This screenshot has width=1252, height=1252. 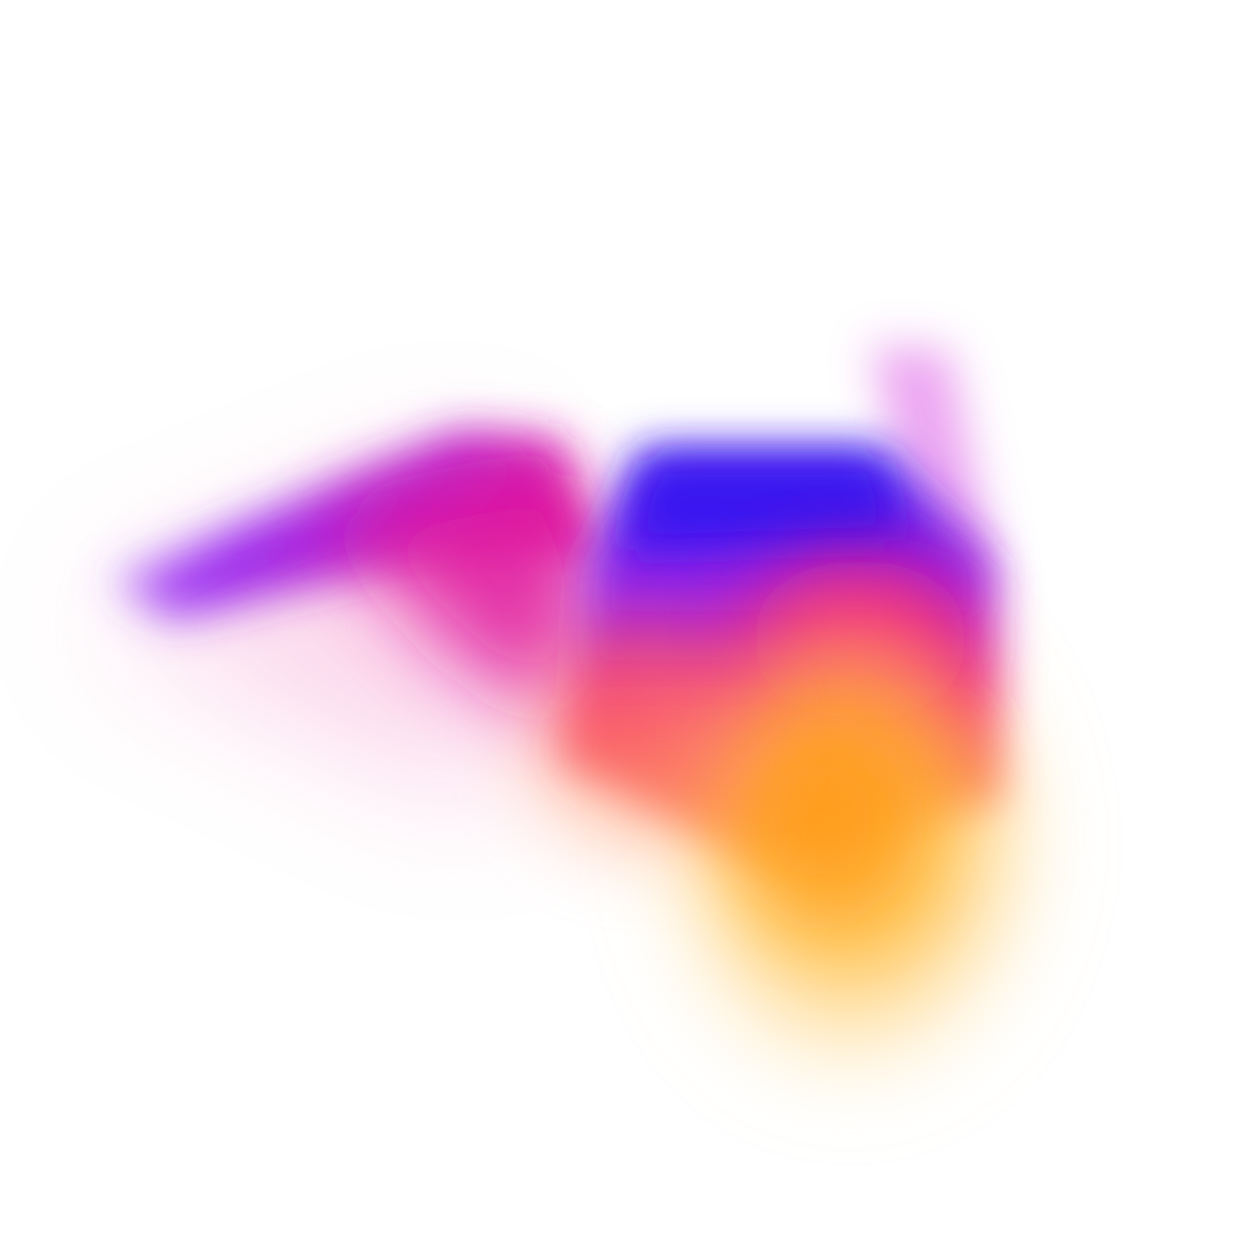 I want to click on blue-top, so click(x=760, y=505).